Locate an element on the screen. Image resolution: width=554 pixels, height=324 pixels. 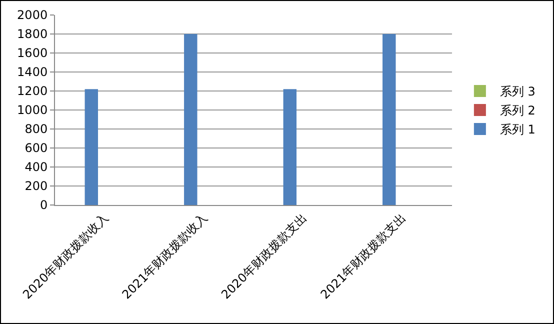
y-tick-label: 1800 is located at coordinates (32, 34).